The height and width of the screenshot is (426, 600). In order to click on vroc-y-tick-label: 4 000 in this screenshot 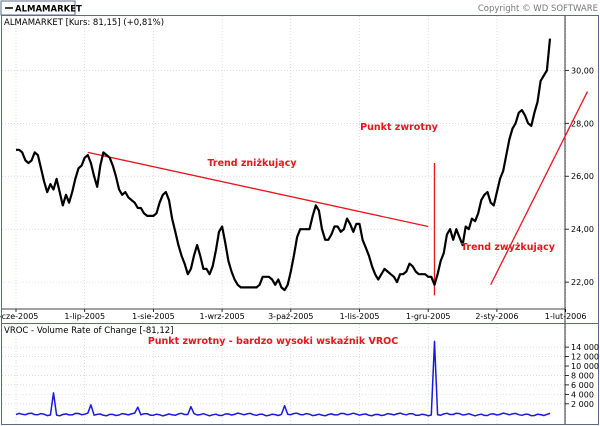, I will do `click(582, 394)`.